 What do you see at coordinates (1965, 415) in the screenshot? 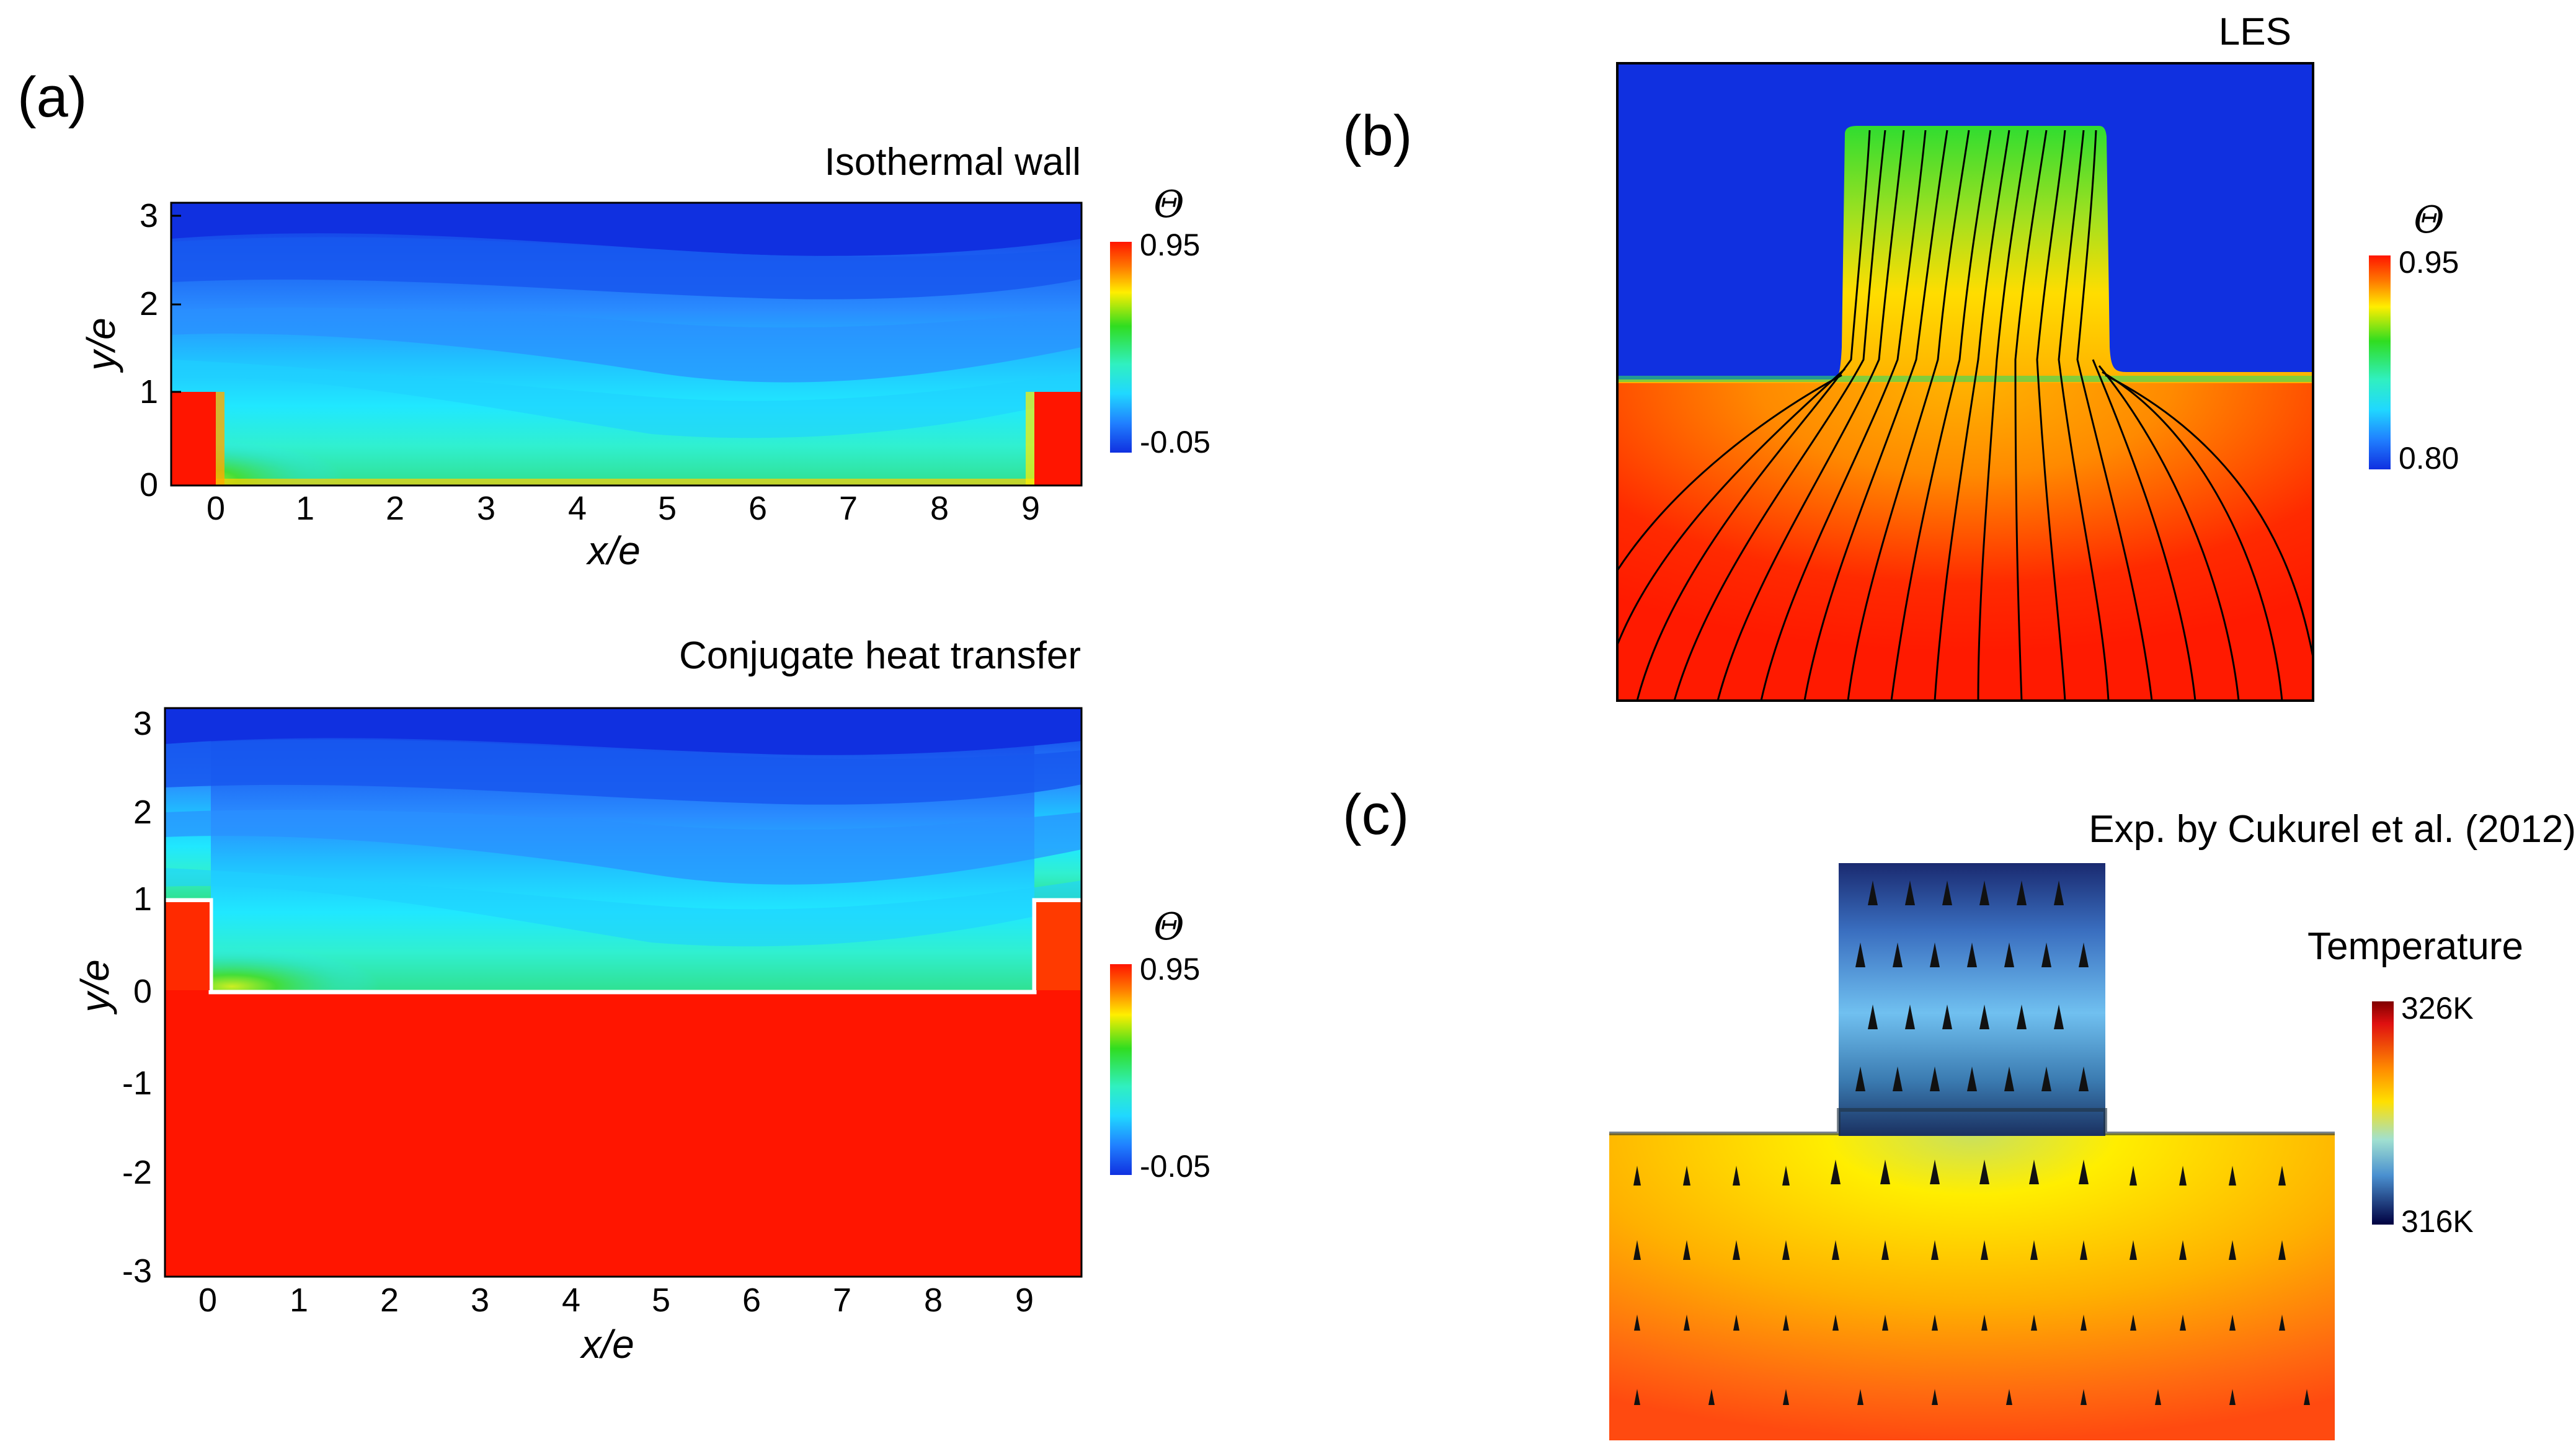
I see `plot-b-streamlines` at bounding box center [1965, 415].